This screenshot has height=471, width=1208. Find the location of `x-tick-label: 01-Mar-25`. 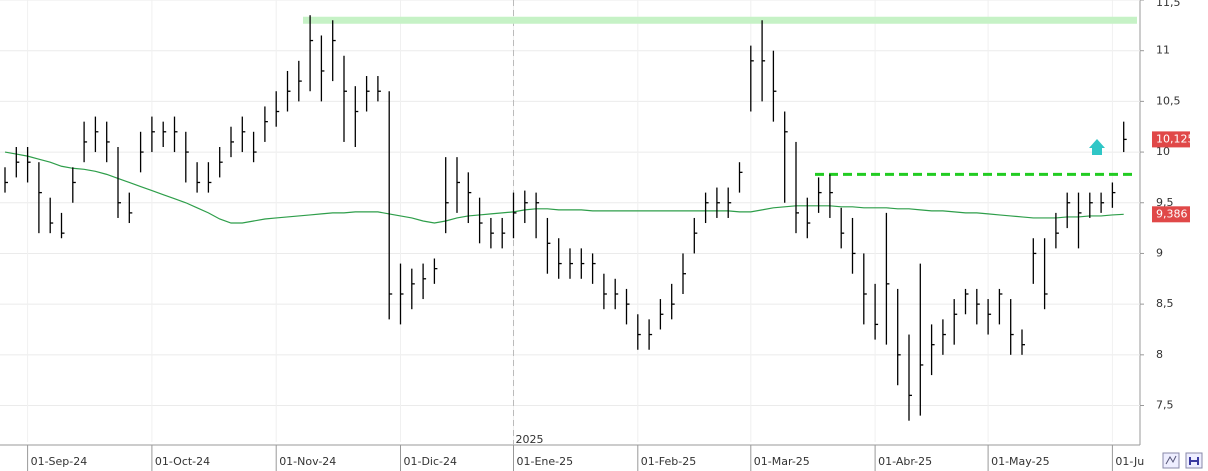

x-tick-label: 01-Mar-25 is located at coordinates (782, 461).